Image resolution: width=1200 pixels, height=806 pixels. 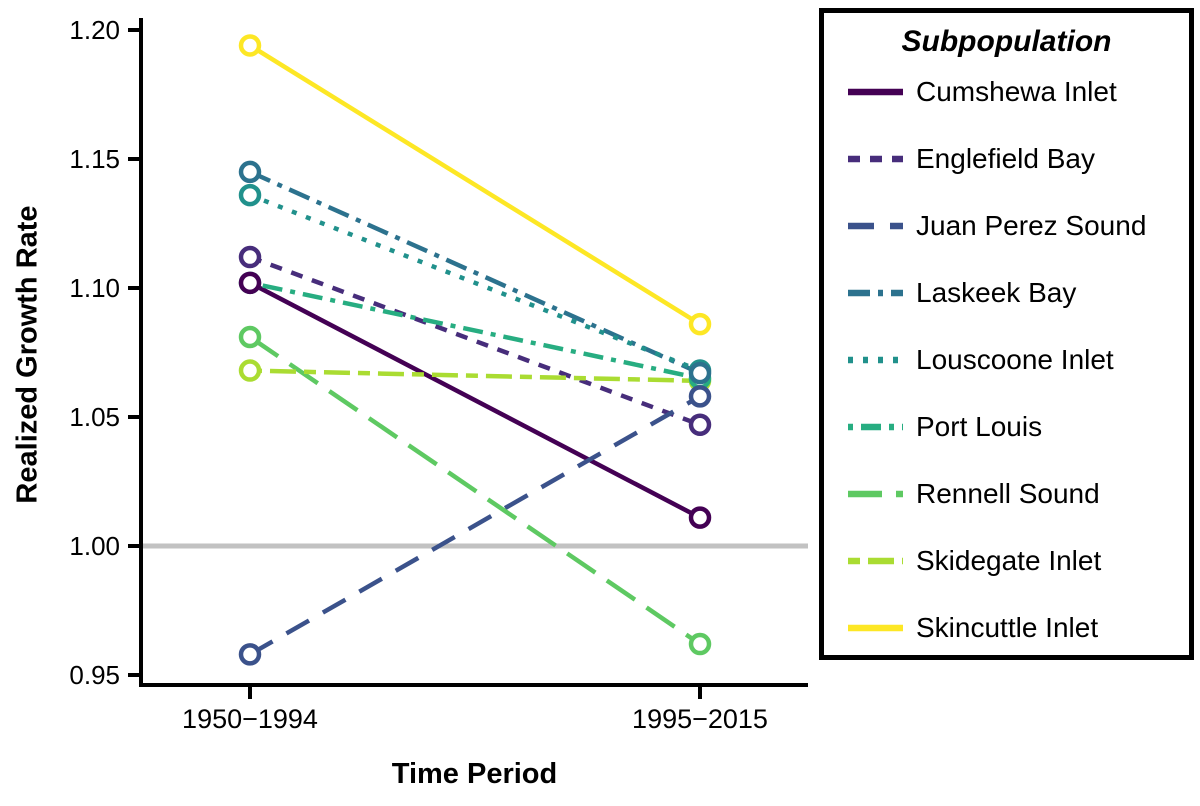 I want to click on legend-item-rennell-sound: Rennell Sound, so click(x=1015, y=493).